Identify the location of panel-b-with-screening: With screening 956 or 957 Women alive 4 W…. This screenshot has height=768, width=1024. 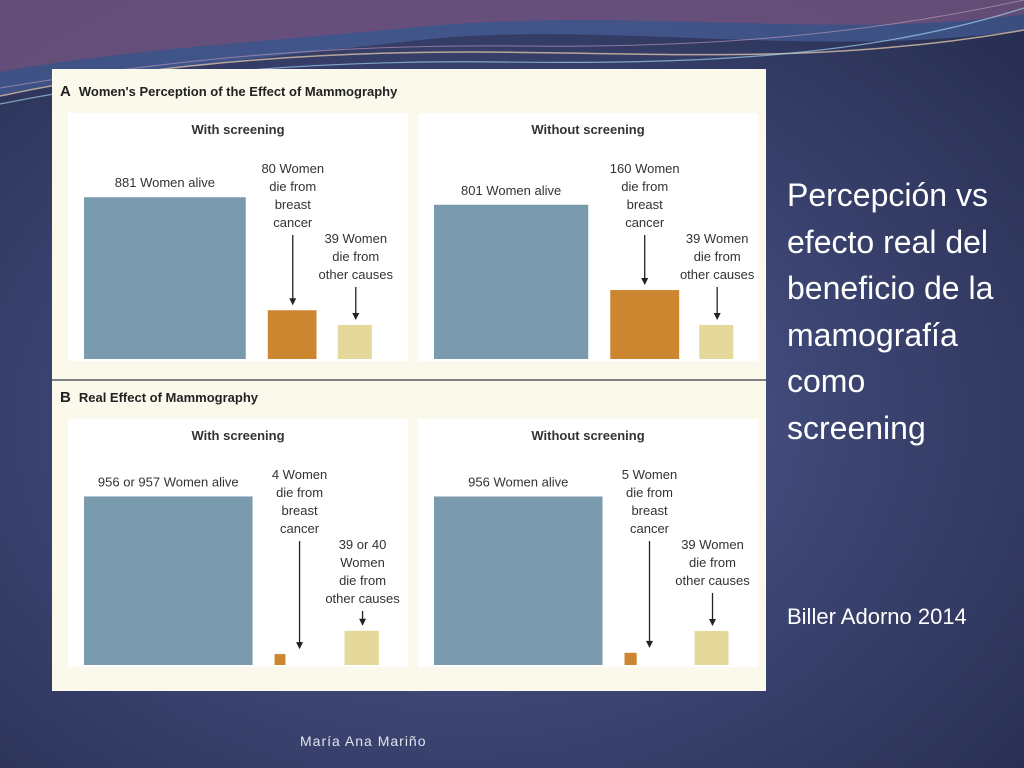
(238, 543).